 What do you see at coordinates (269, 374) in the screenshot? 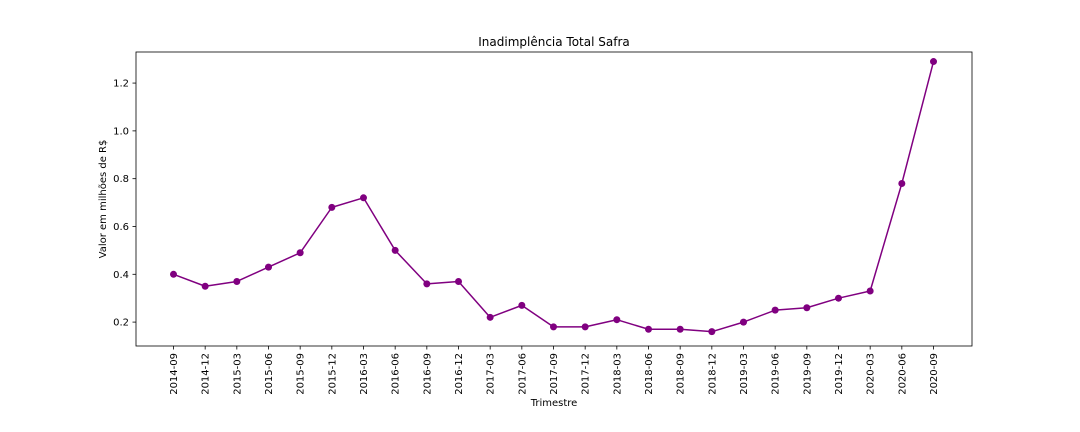
I see `x-tick-label: 2015-06` at bounding box center [269, 374].